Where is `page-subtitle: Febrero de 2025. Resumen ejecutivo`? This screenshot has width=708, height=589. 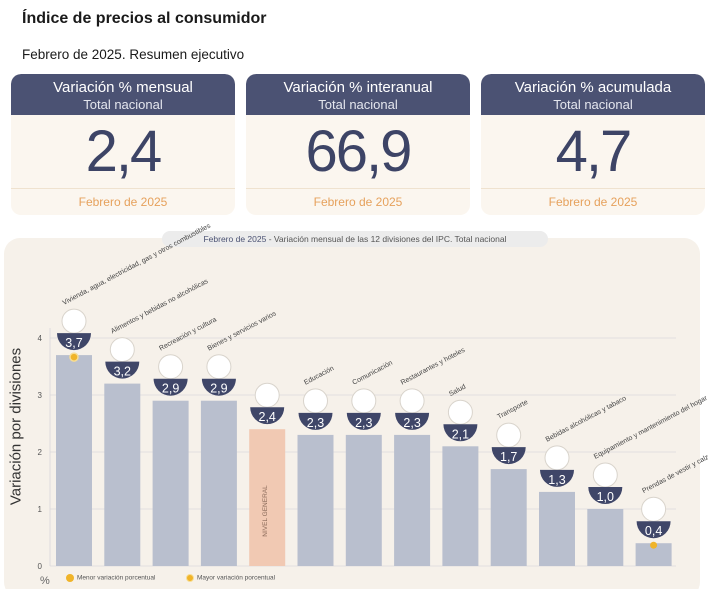 page-subtitle: Febrero de 2025. Resumen ejecutivo is located at coordinates (133, 54).